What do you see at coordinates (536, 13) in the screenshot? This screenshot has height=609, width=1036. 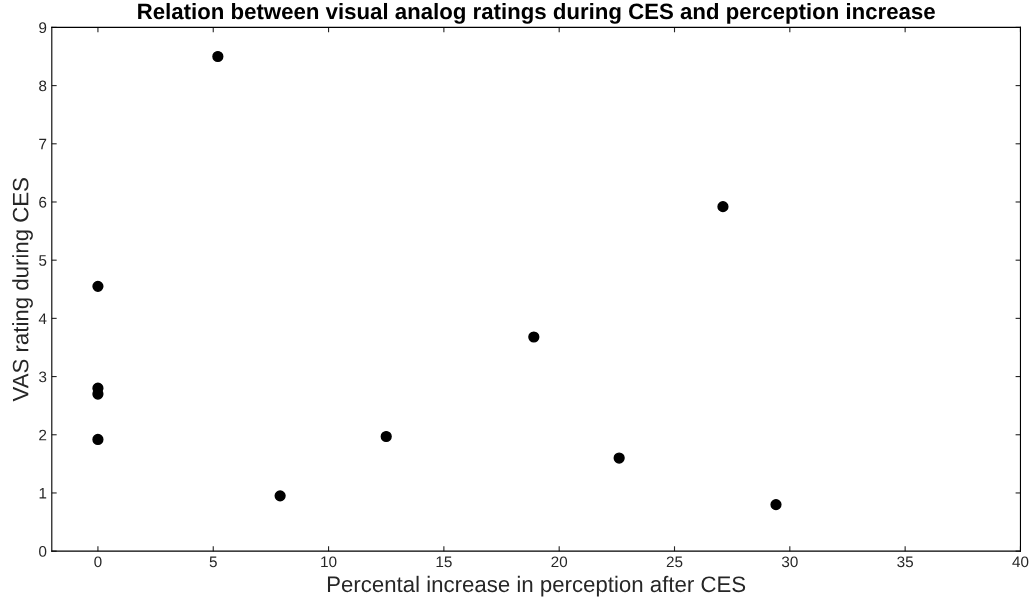 I see `chart-title: Relation between visual analog ratings during CES and perception increase` at bounding box center [536, 13].